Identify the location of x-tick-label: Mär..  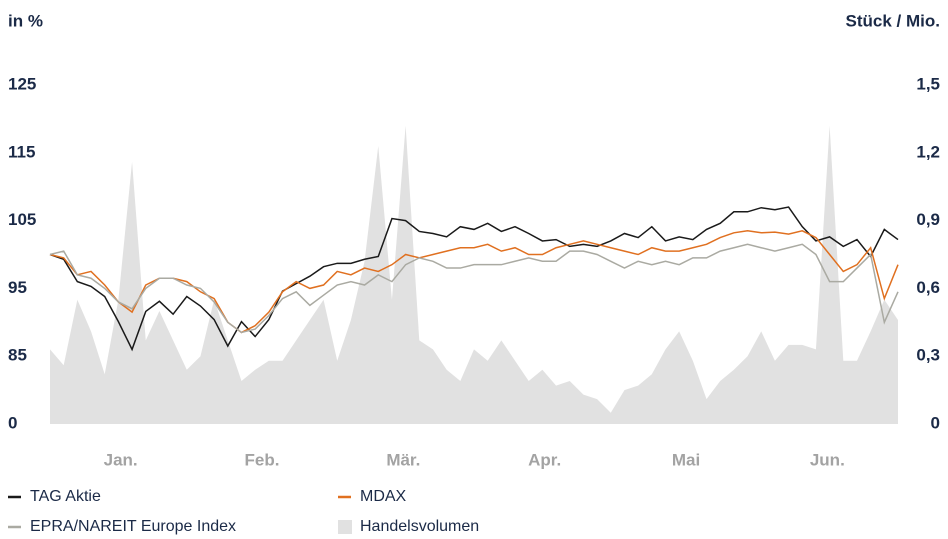
(403, 459).